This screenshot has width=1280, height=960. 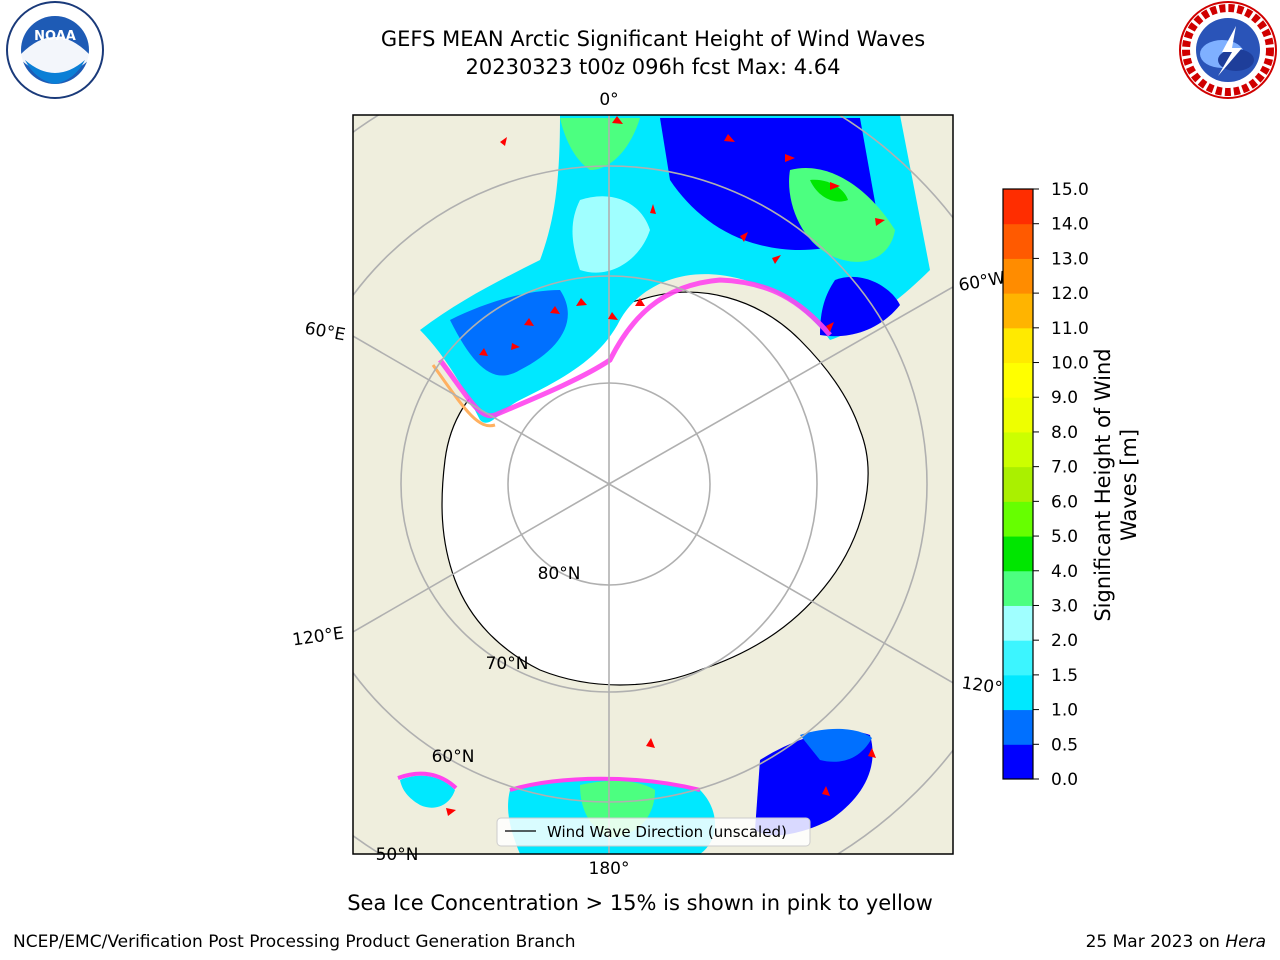 What do you see at coordinates (1064, 780) in the screenshot?
I see `colorbar-tick-label: 0.0` at bounding box center [1064, 780].